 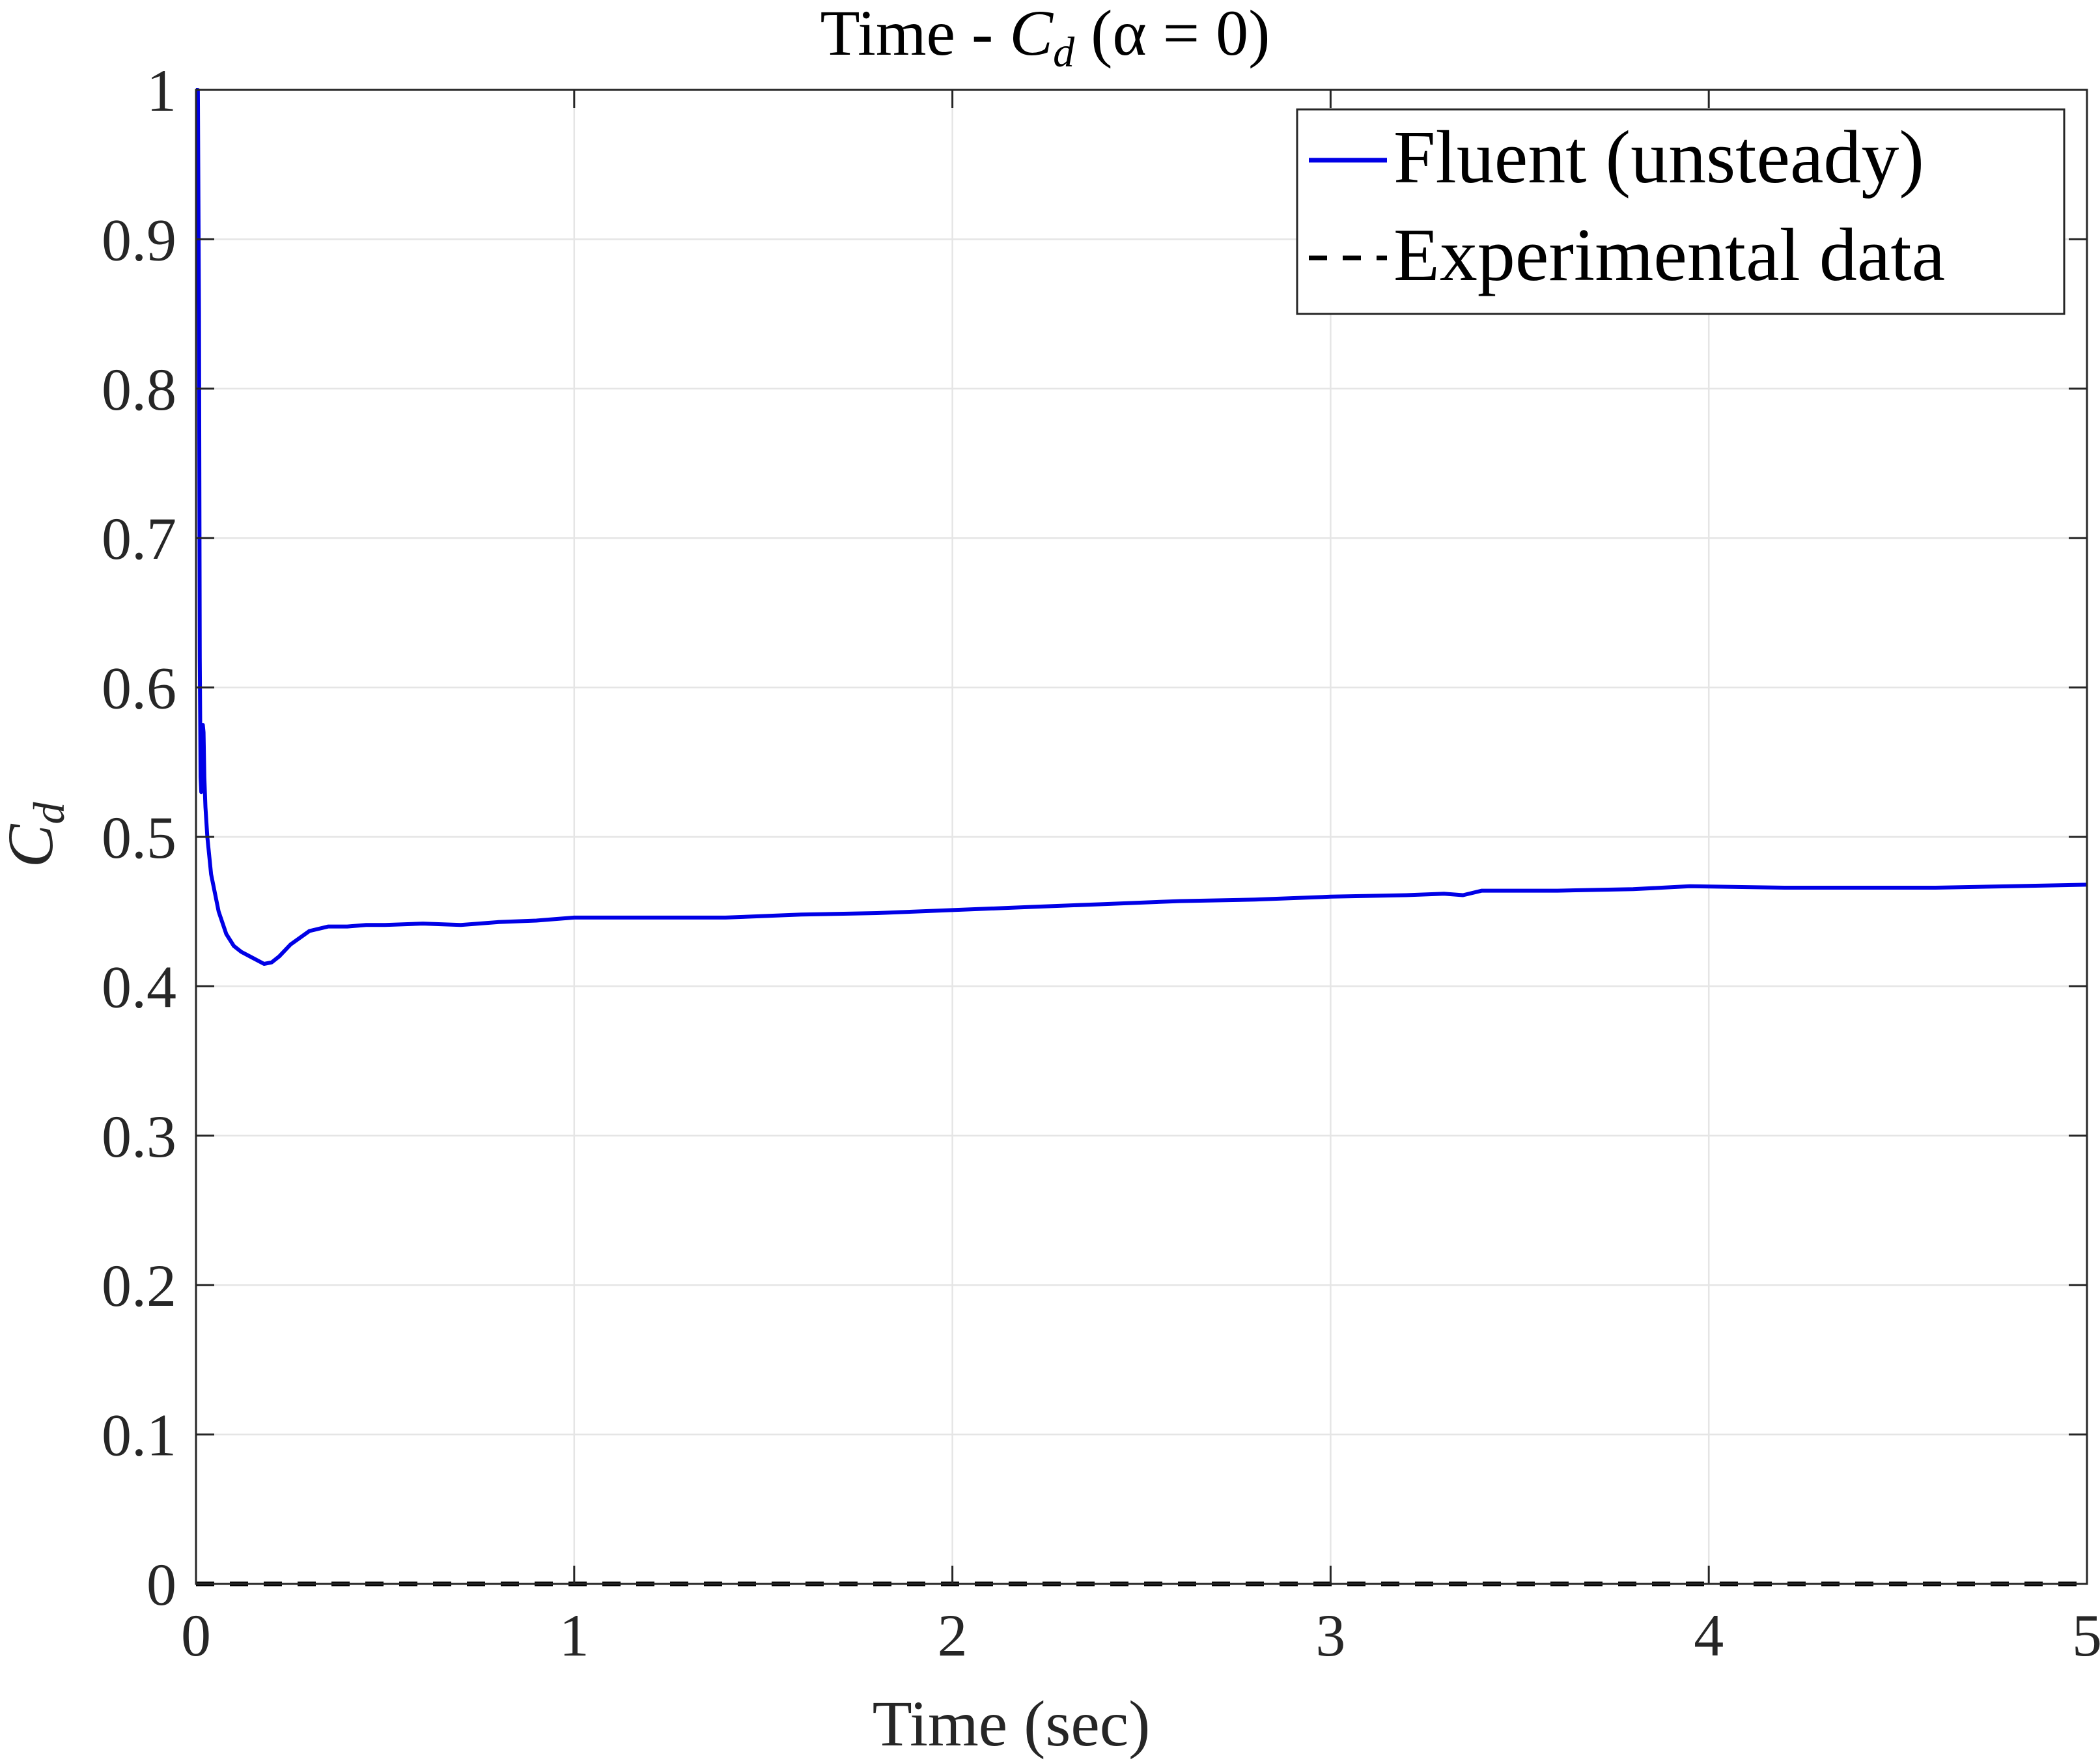 What do you see at coordinates (915, 34) in the screenshot?
I see `title-prefix: Time -` at bounding box center [915, 34].